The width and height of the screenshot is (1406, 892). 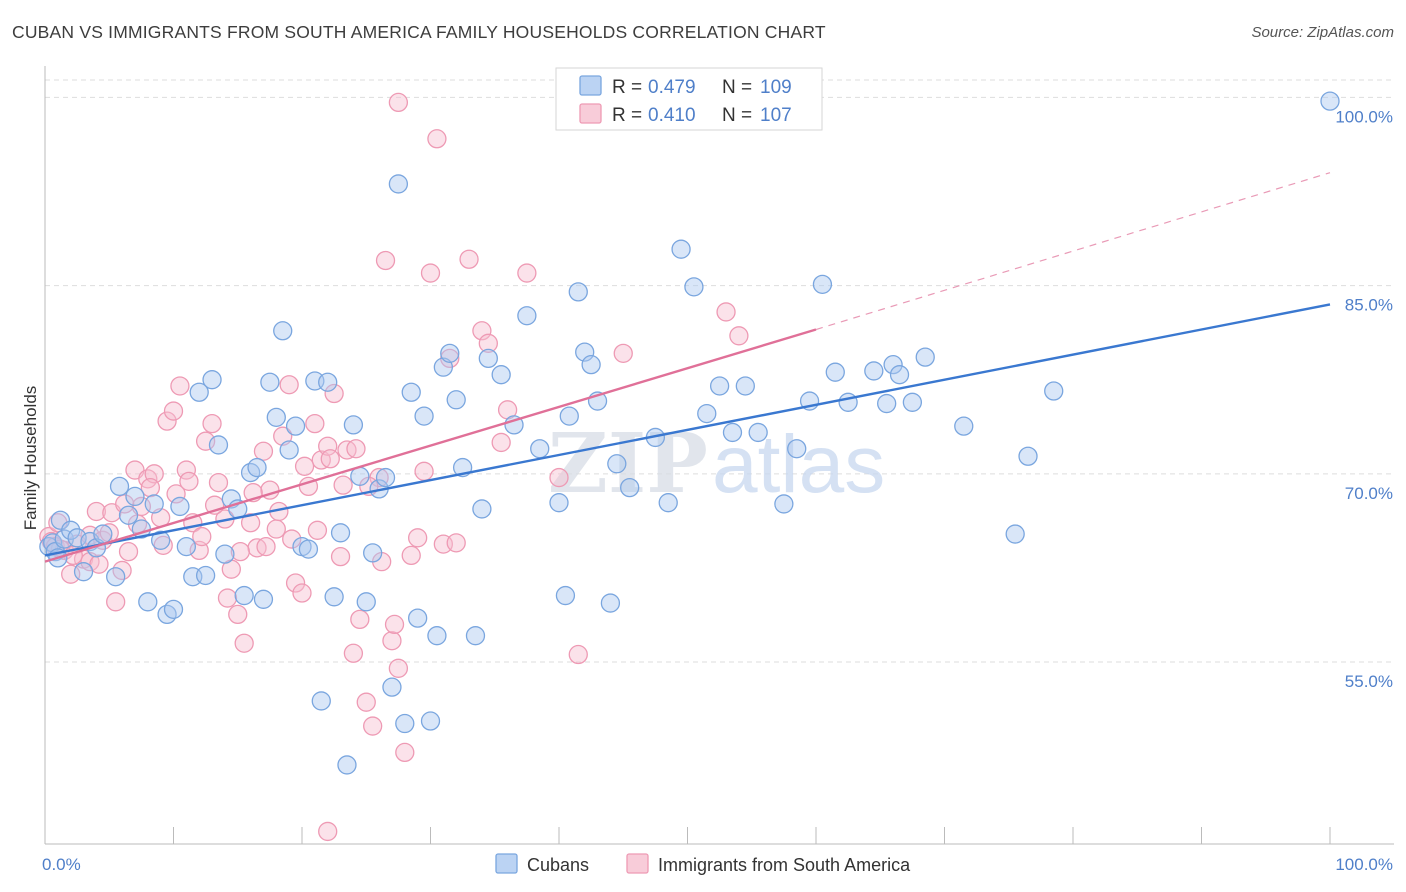 I want to click on legend-swatch-immigrants, so click(x=590, y=113).